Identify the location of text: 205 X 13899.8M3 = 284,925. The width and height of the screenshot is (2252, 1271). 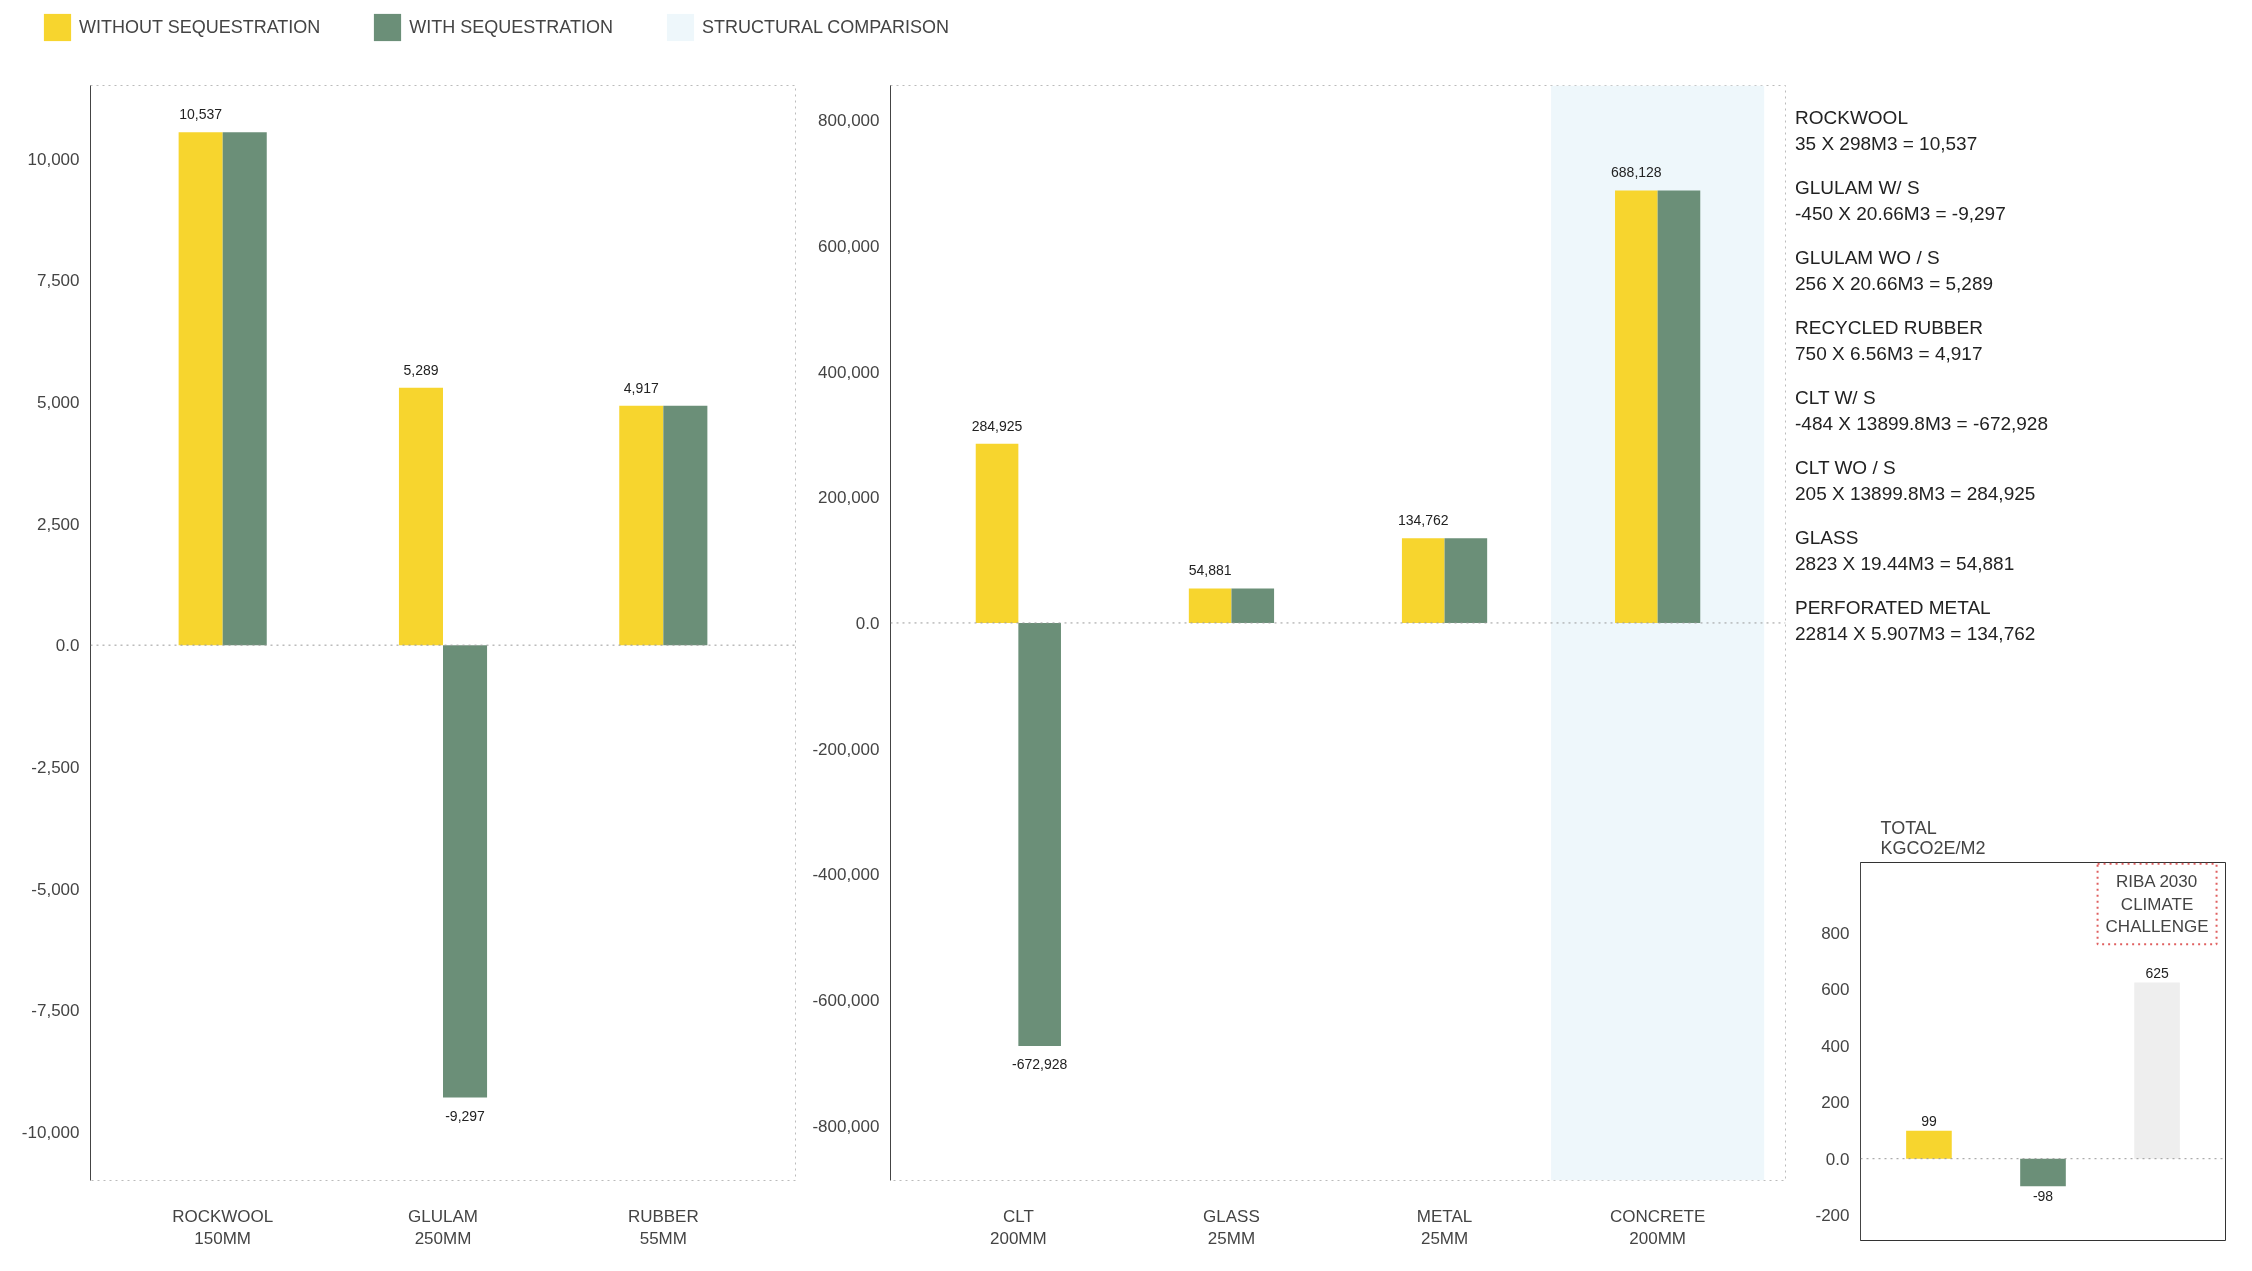
(1916, 494).